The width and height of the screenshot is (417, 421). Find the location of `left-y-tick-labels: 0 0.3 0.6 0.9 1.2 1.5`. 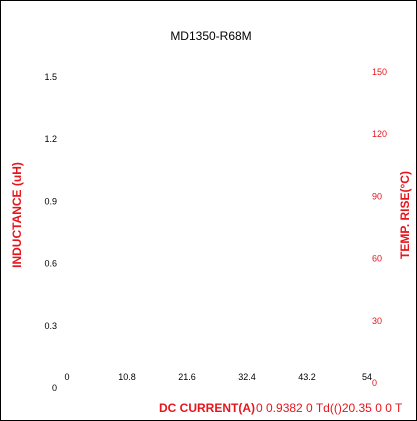

left-y-tick-labels: 0 0.3 0.6 0.9 1.2 1.5 is located at coordinates (50, 232).